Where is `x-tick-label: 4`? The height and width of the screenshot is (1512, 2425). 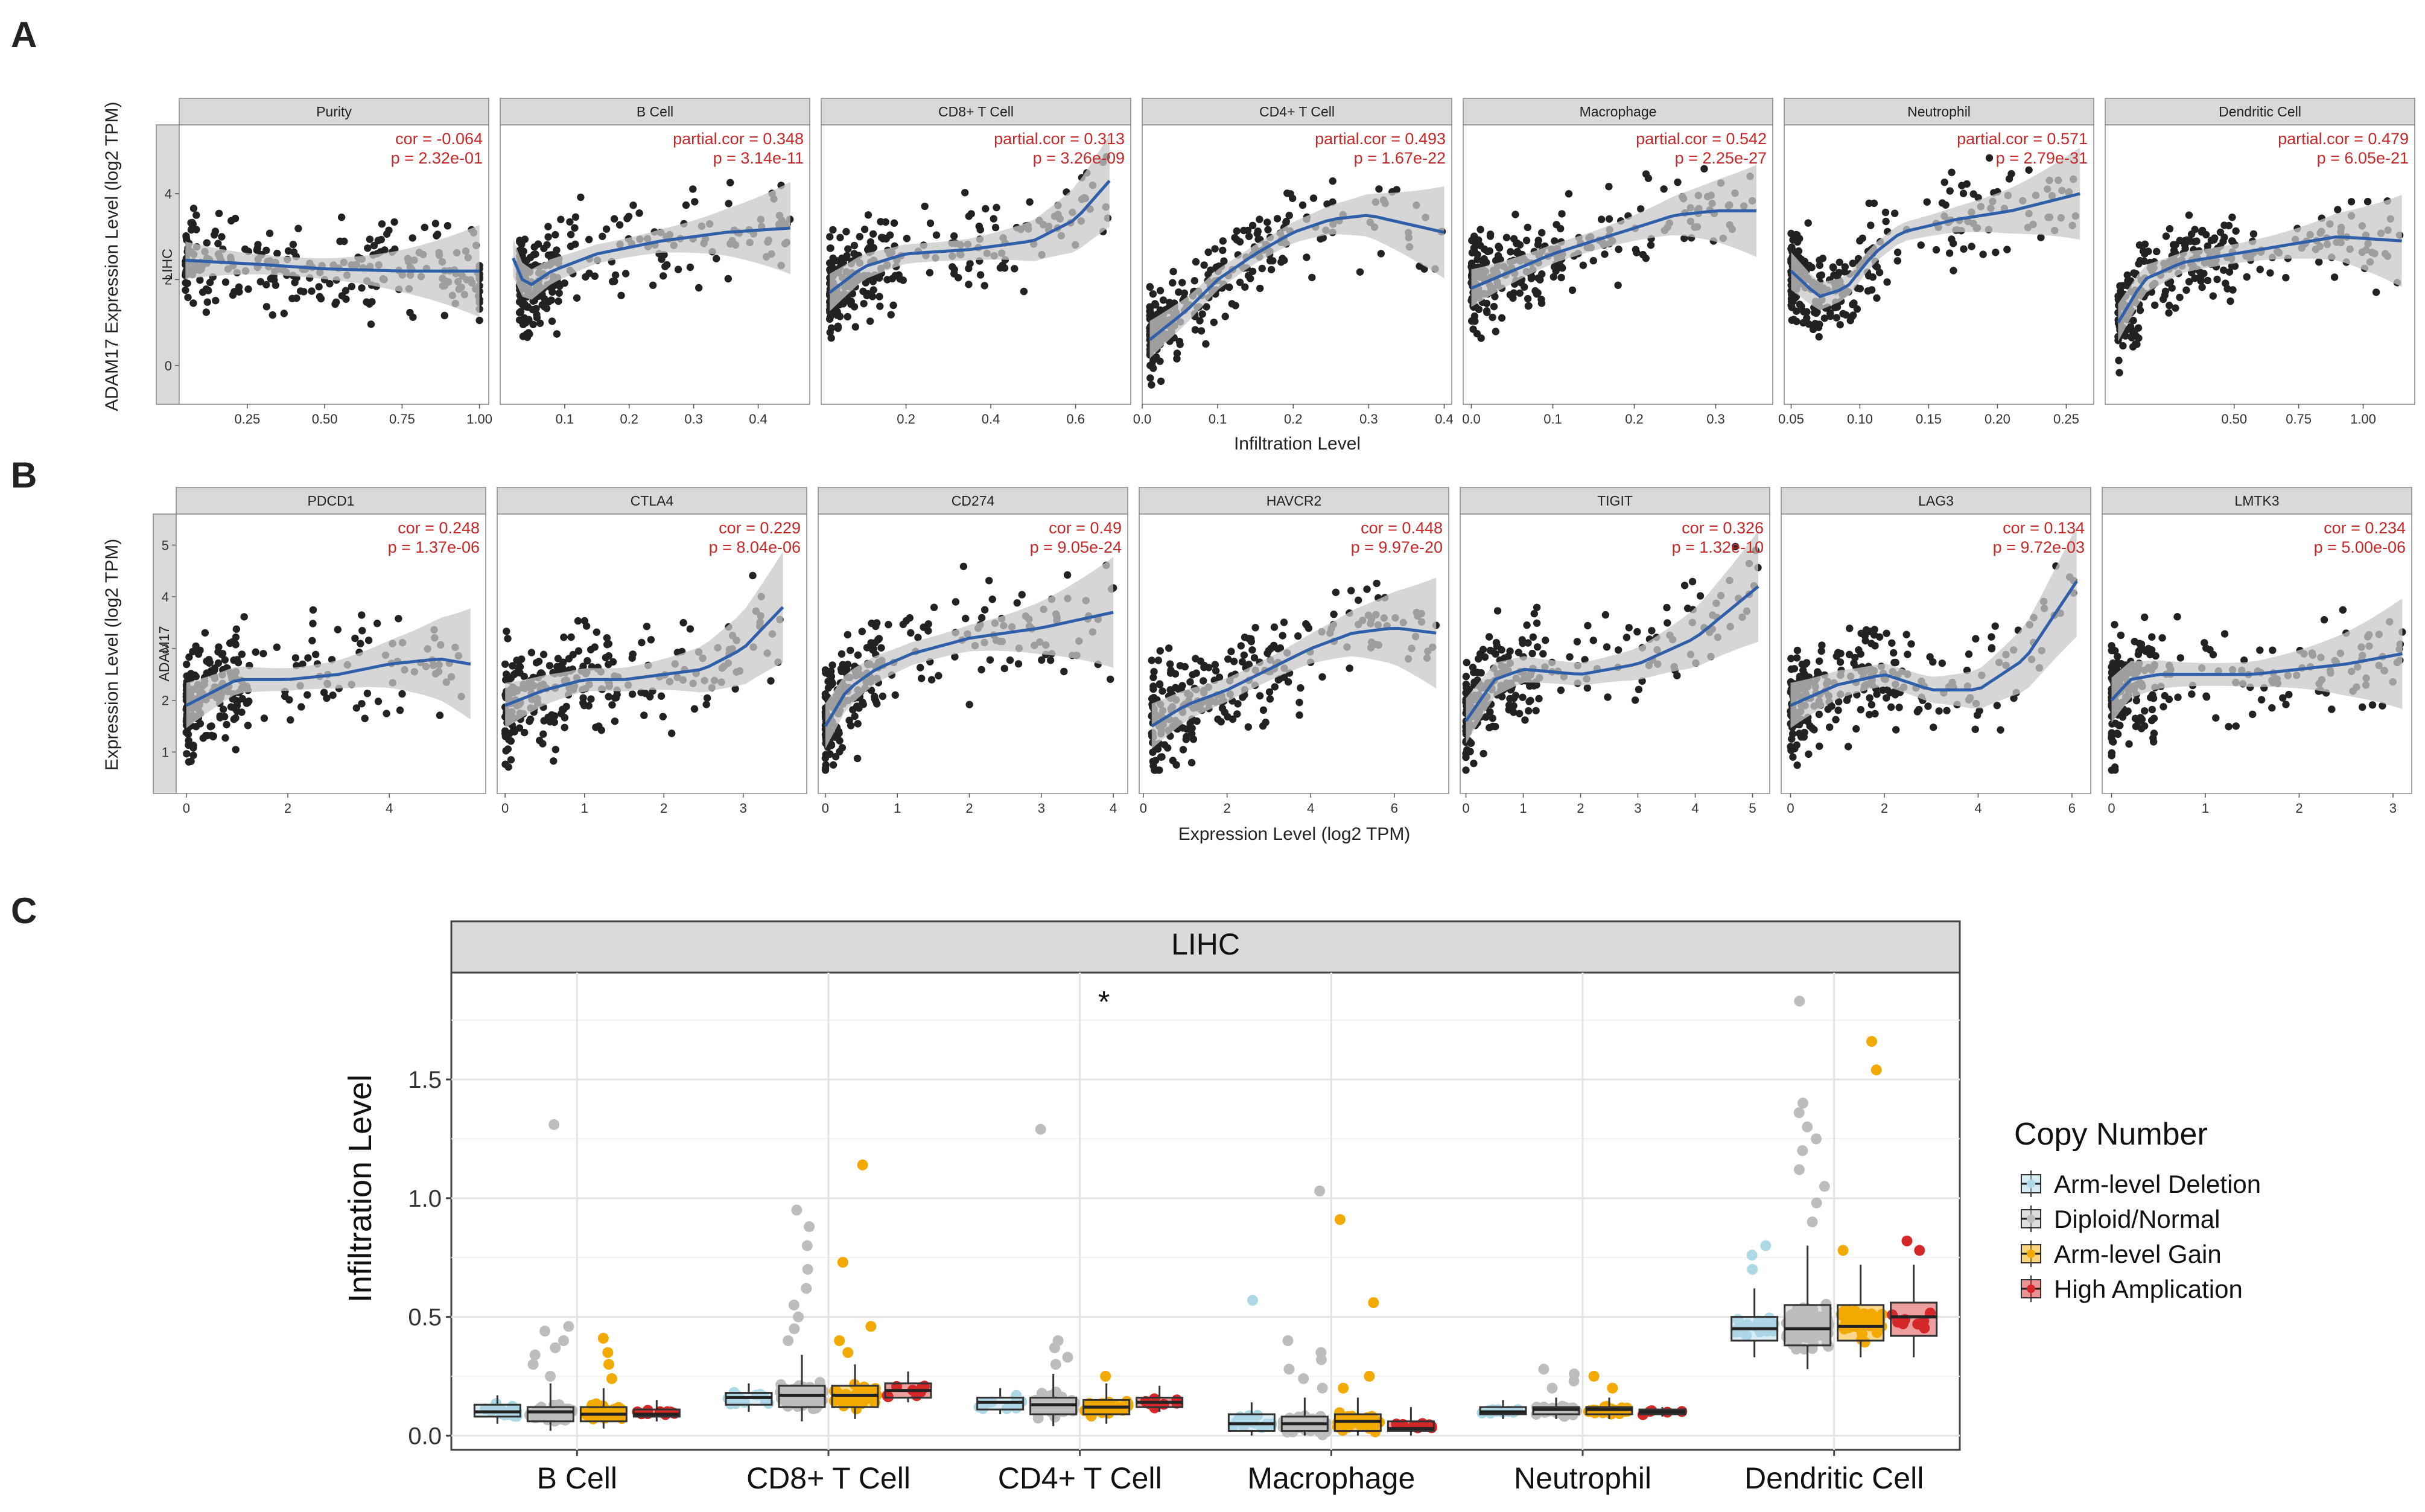
x-tick-label: 4 is located at coordinates (1113, 808).